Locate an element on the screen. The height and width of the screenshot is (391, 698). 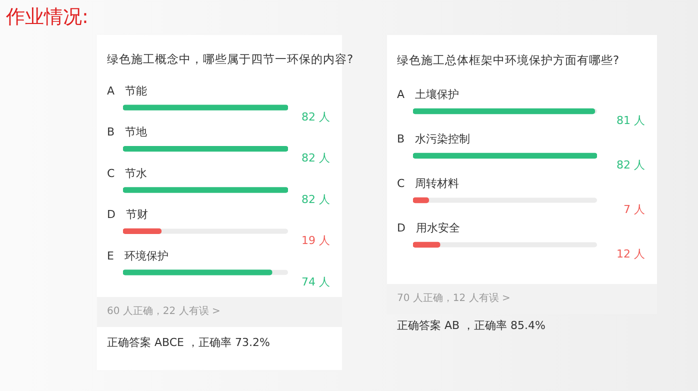
y-tick-label: C 节水 is located at coordinates (127, 173).